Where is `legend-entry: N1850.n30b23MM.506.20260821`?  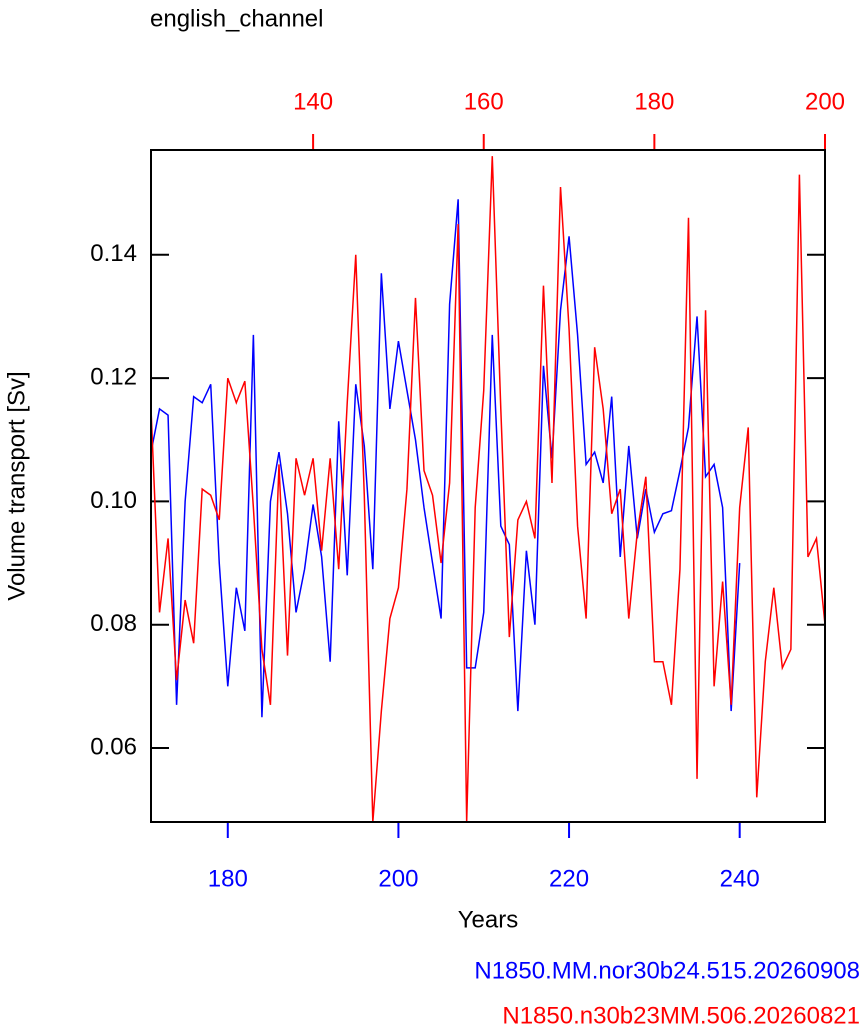 legend-entry: N1850.n30b23MM.506.20260821 is located at coordinates (681, 1015).